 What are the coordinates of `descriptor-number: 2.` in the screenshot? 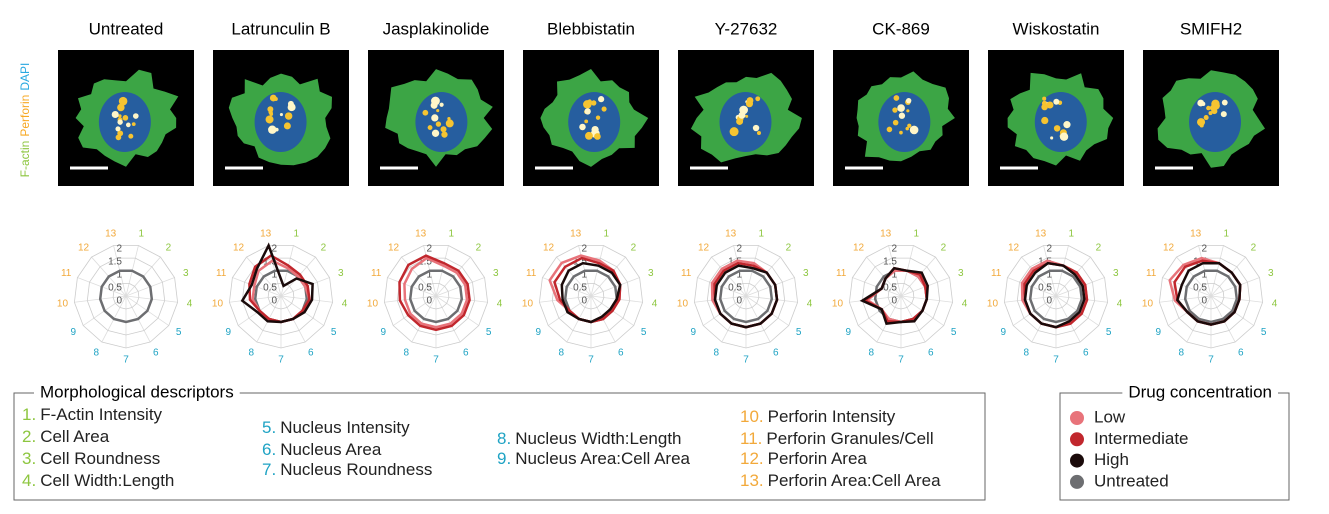 It's located at (29, 436).